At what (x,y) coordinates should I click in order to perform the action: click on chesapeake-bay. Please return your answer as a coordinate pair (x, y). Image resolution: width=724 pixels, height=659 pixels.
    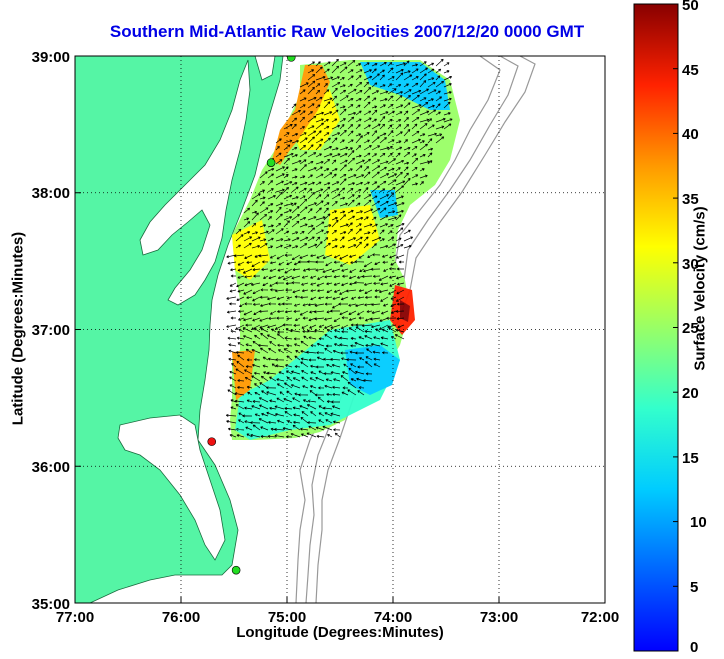
    Looking at the image, I should click on (195, 182).